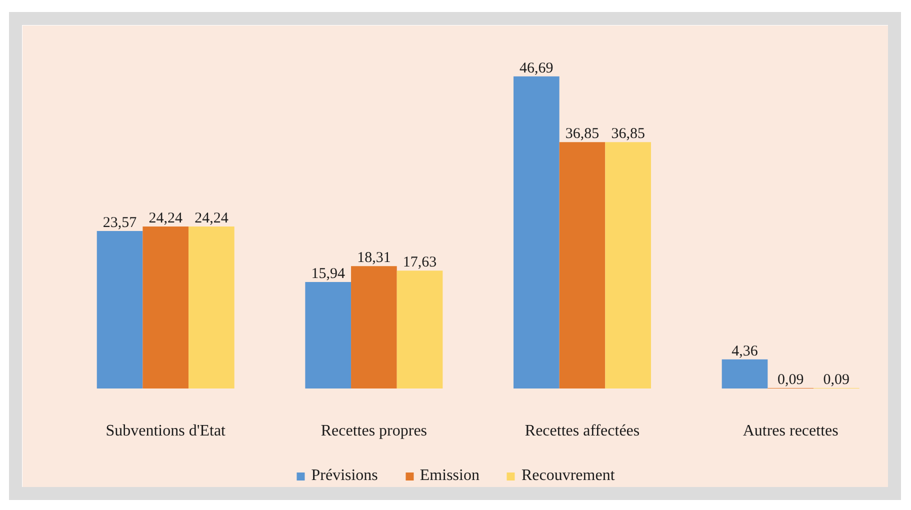 The width and height of the screenshot is (911, 510). What do you see at coordinates (328, 274) in the screenshot?
I see `data-label: 15,94` at bounding box center [328, 274].